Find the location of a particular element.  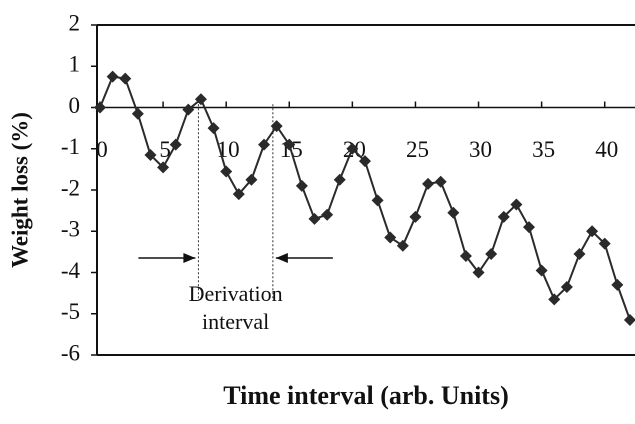

x-tick-label: 5 is located at coordinates (165, 149).